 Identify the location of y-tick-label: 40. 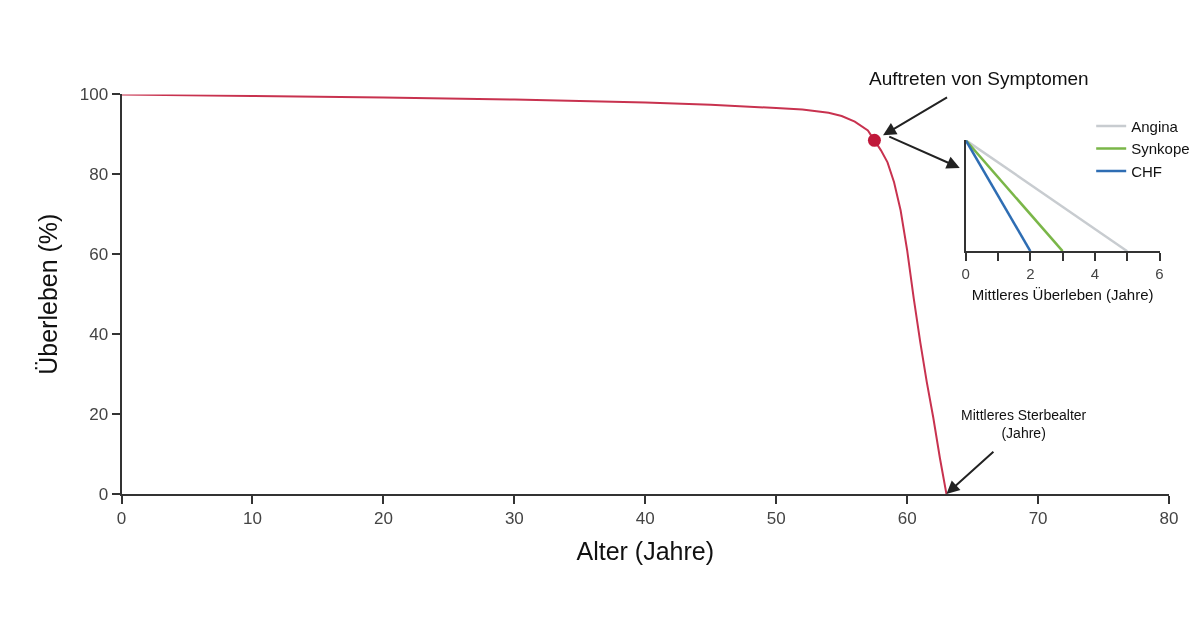
(99, 335).